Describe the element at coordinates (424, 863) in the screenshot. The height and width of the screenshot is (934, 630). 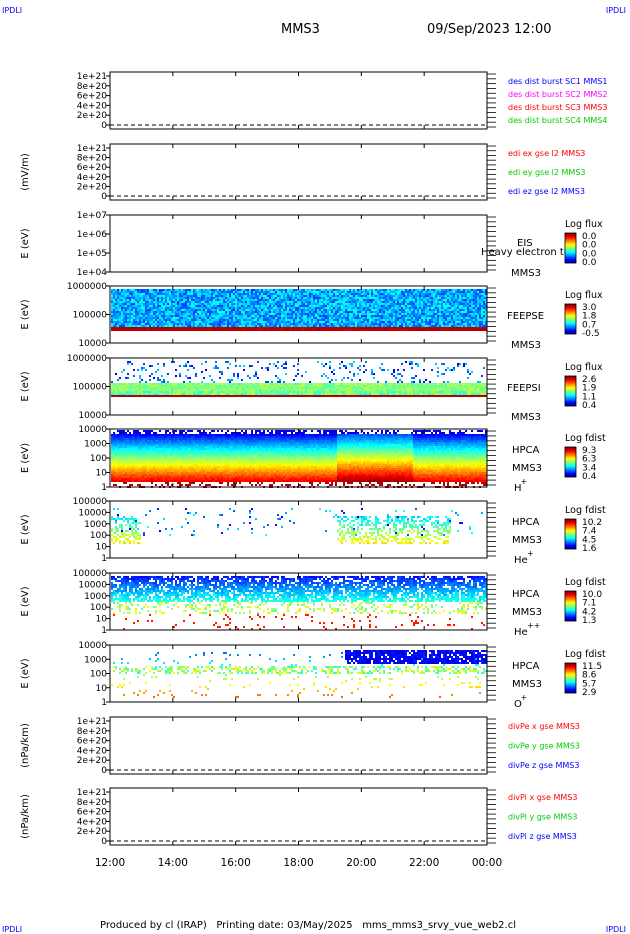
I see `x-tick-label: 22:00` at that location.